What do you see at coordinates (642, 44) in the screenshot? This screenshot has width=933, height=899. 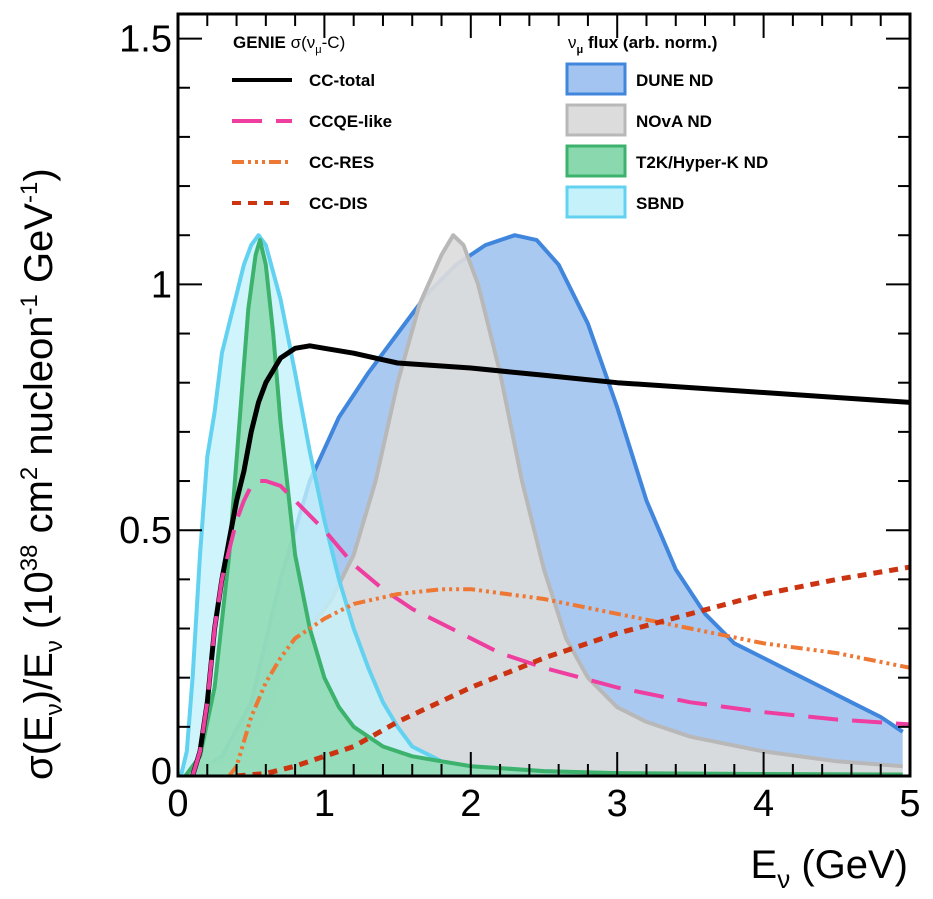 I see `legend-right-title: νμ flux (arb. norm.)` at bounding box center [642, 44].